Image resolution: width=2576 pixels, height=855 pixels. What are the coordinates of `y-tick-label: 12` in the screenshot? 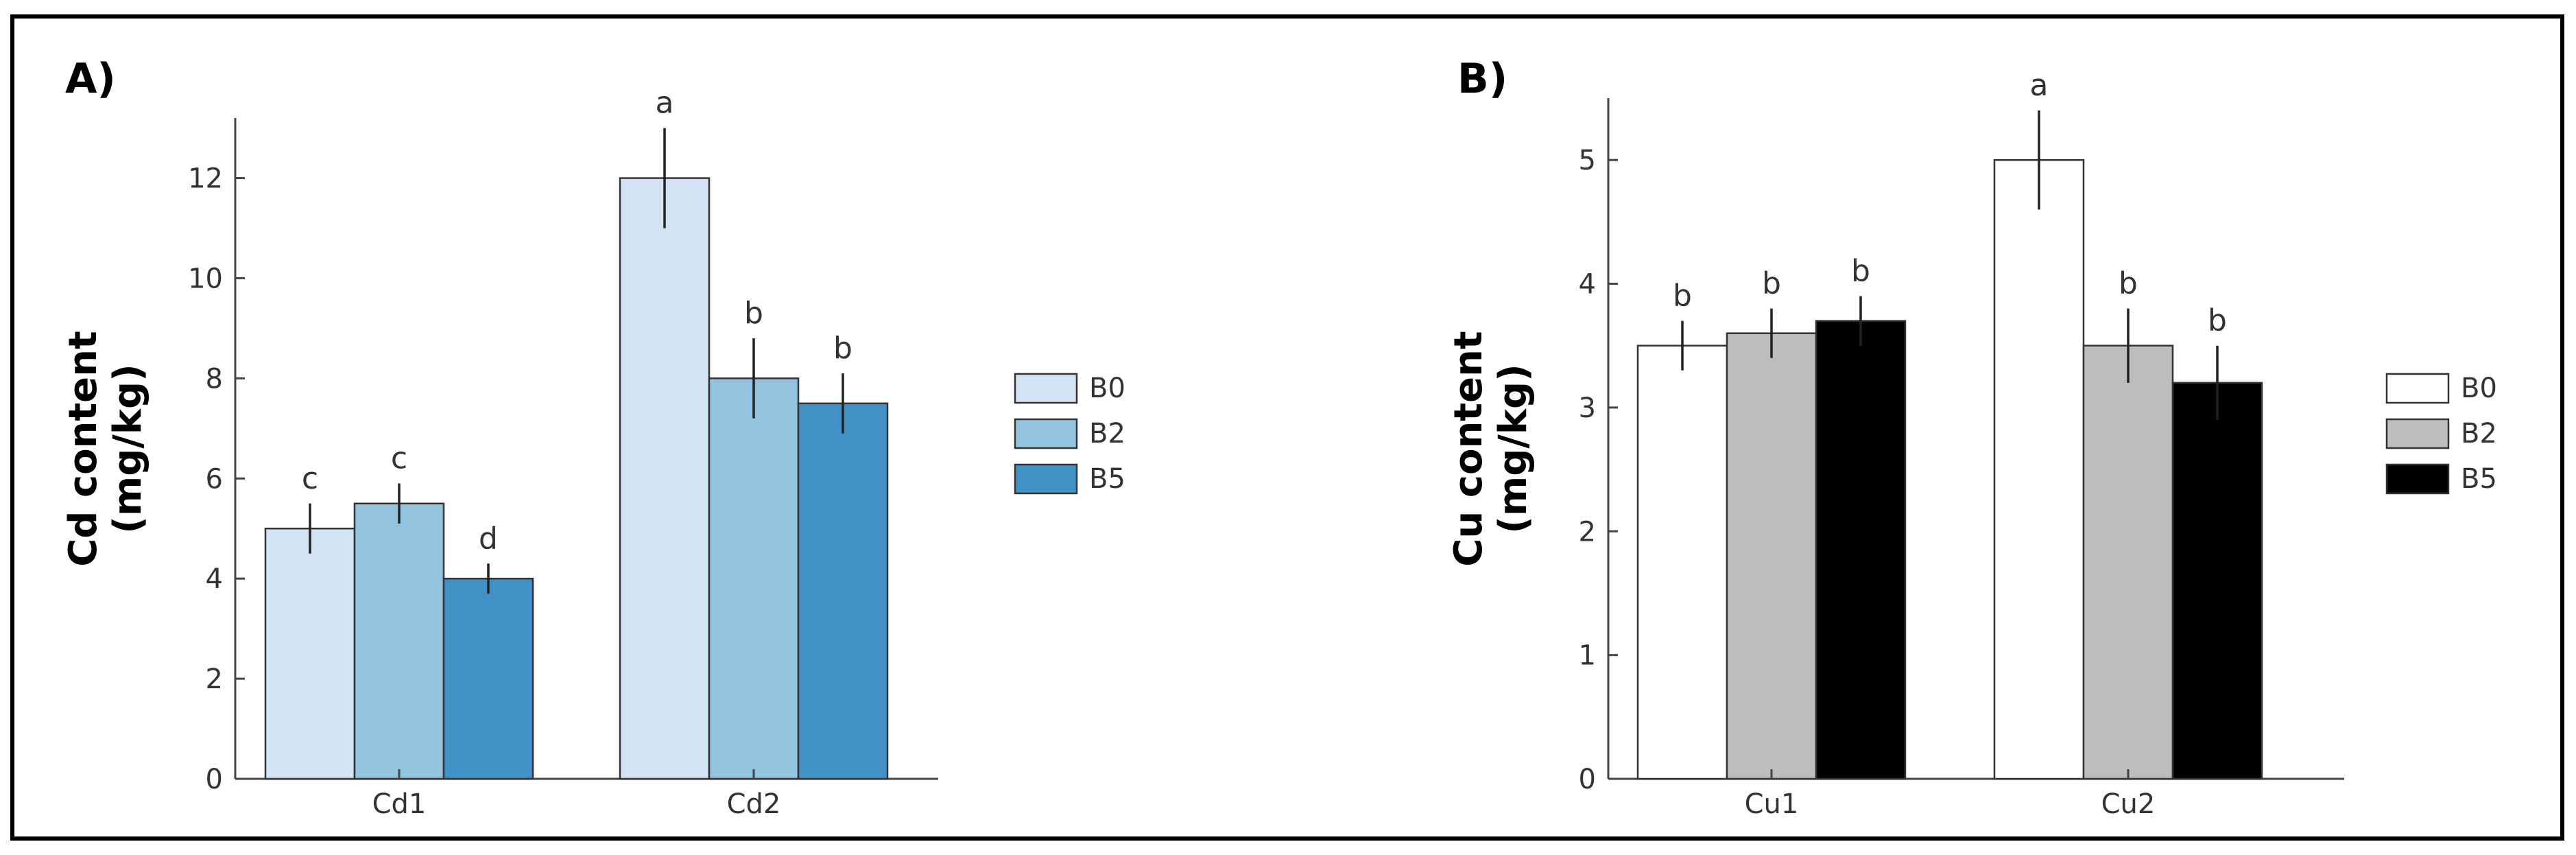 It's located at (205, 179).